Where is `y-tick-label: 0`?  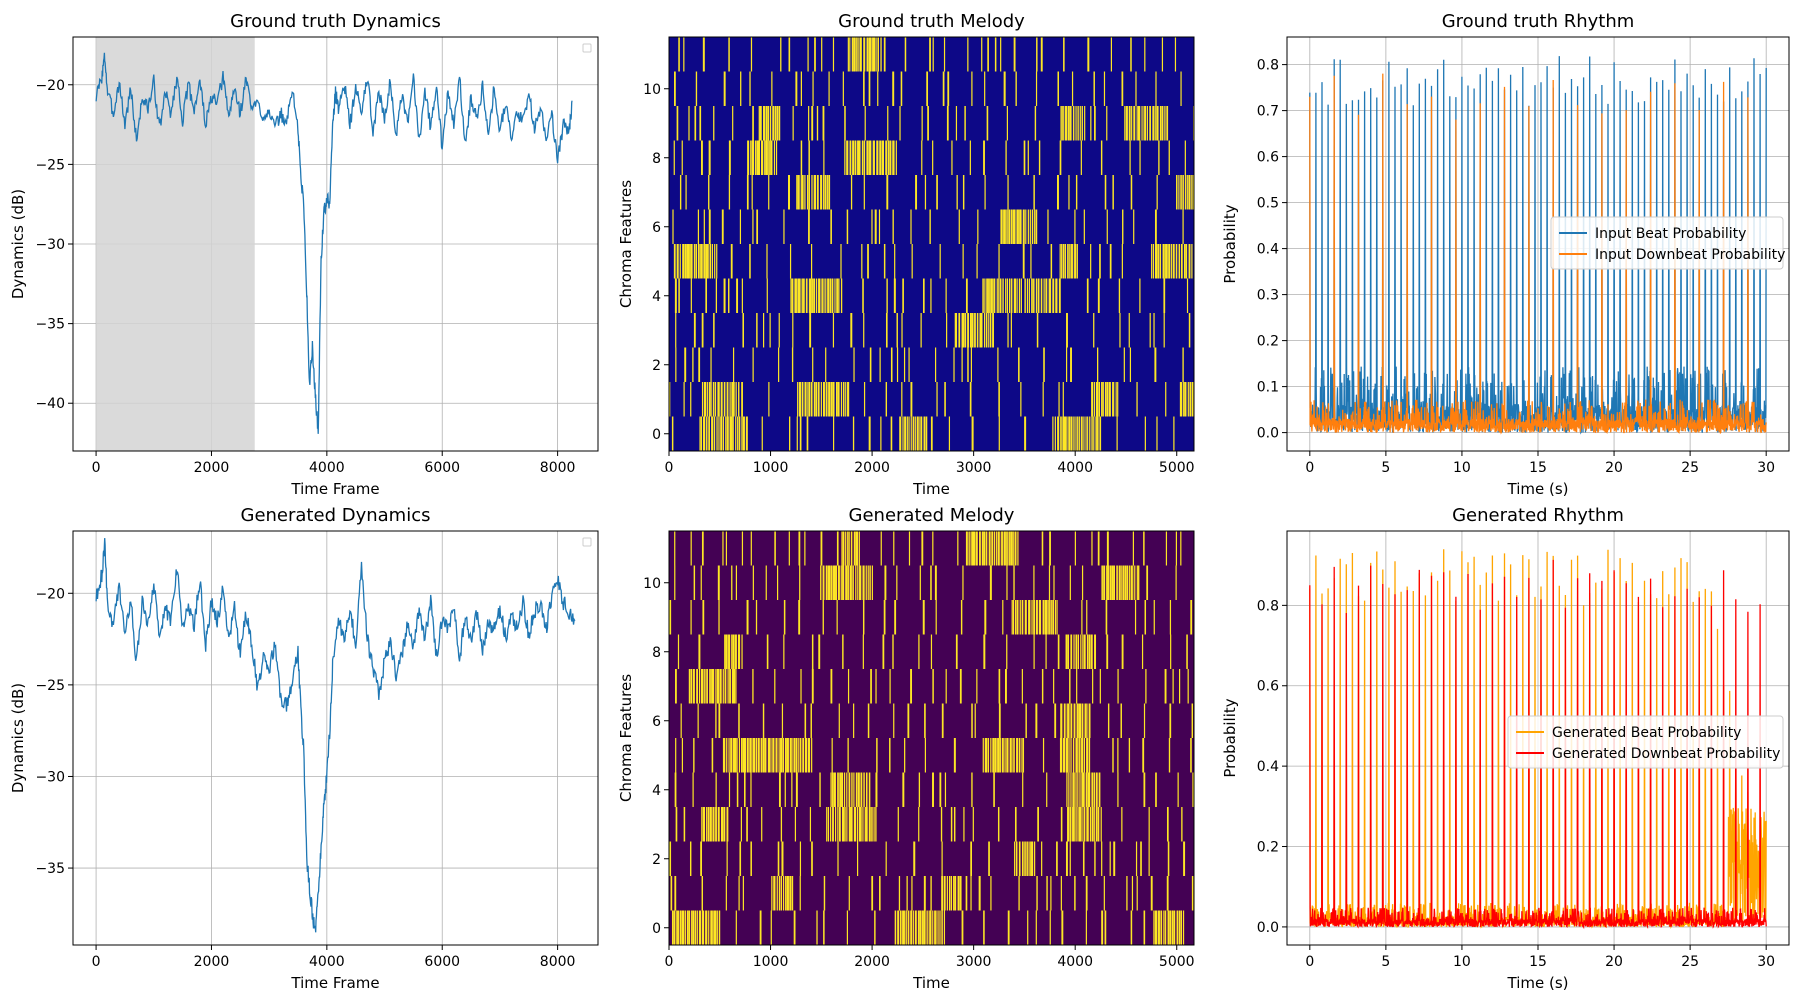
y-tick-label: 0 is located at coordinates (656, 929).